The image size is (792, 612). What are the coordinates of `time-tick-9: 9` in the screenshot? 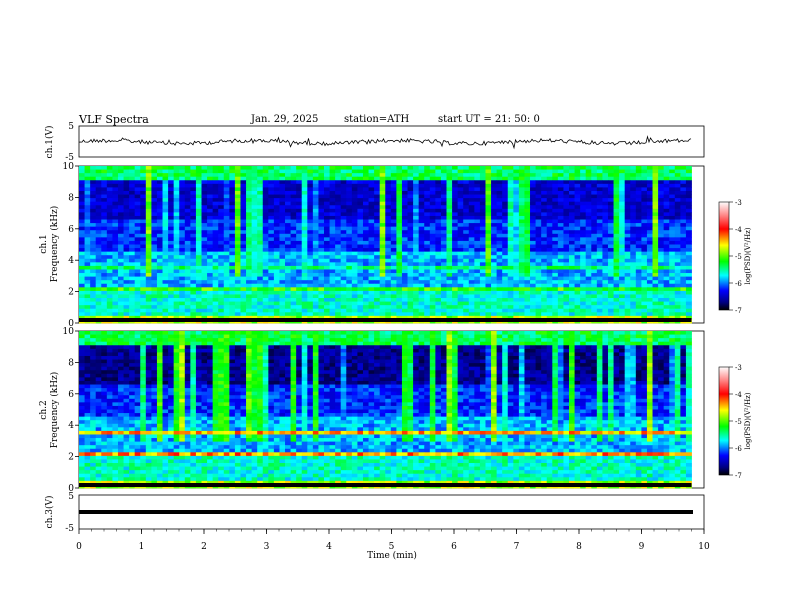 It's located at (642, 547).